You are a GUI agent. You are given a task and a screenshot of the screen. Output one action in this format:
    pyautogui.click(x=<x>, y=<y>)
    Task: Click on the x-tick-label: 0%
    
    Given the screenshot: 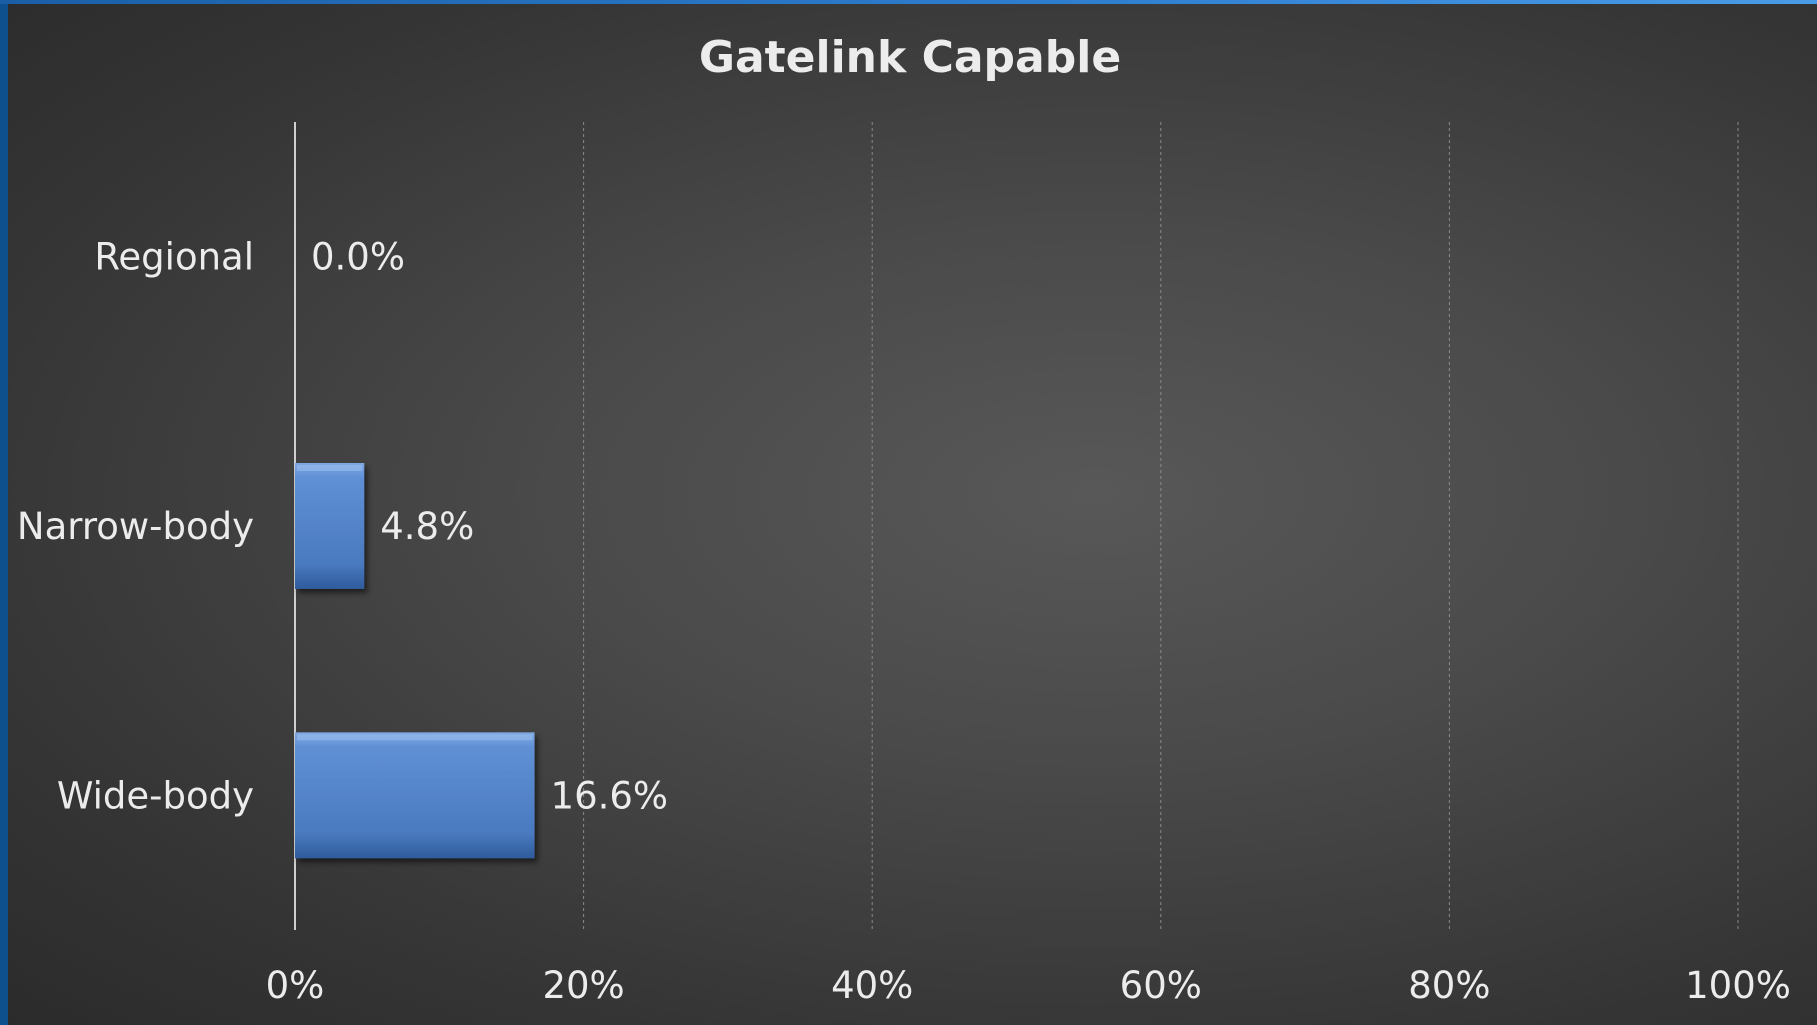 What is the action you would take?
    pyautogui.click(x=295, y=985)
    